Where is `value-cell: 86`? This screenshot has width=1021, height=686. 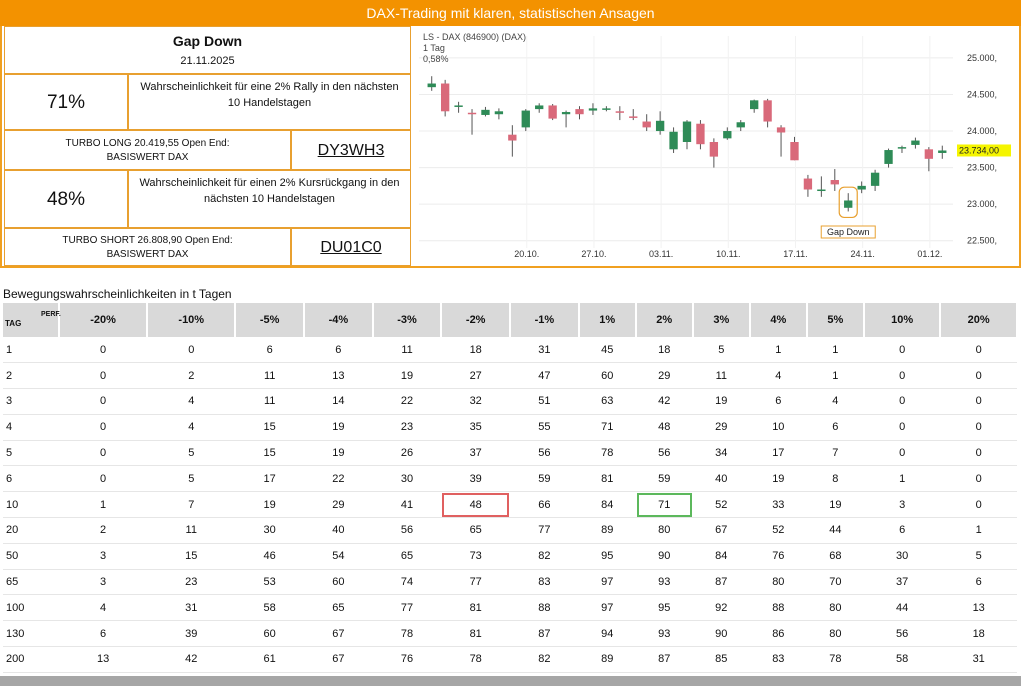
value-cell: 86 is located at coordinates (778, 634).